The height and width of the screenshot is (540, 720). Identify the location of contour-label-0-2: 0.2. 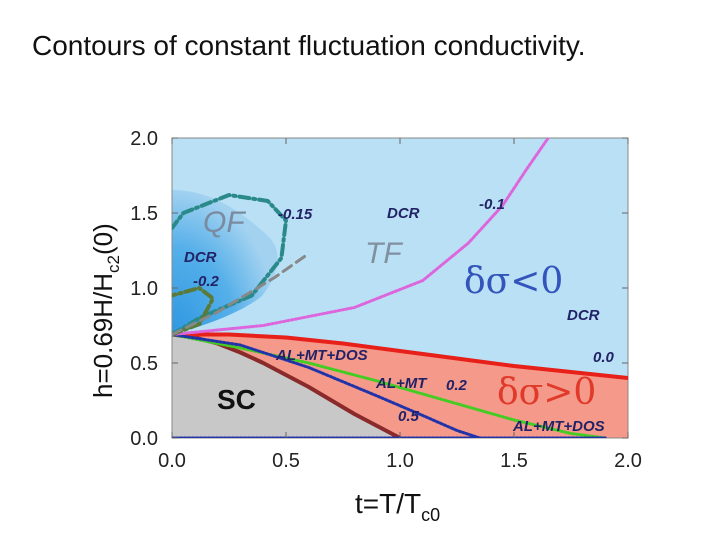
(457, 385).